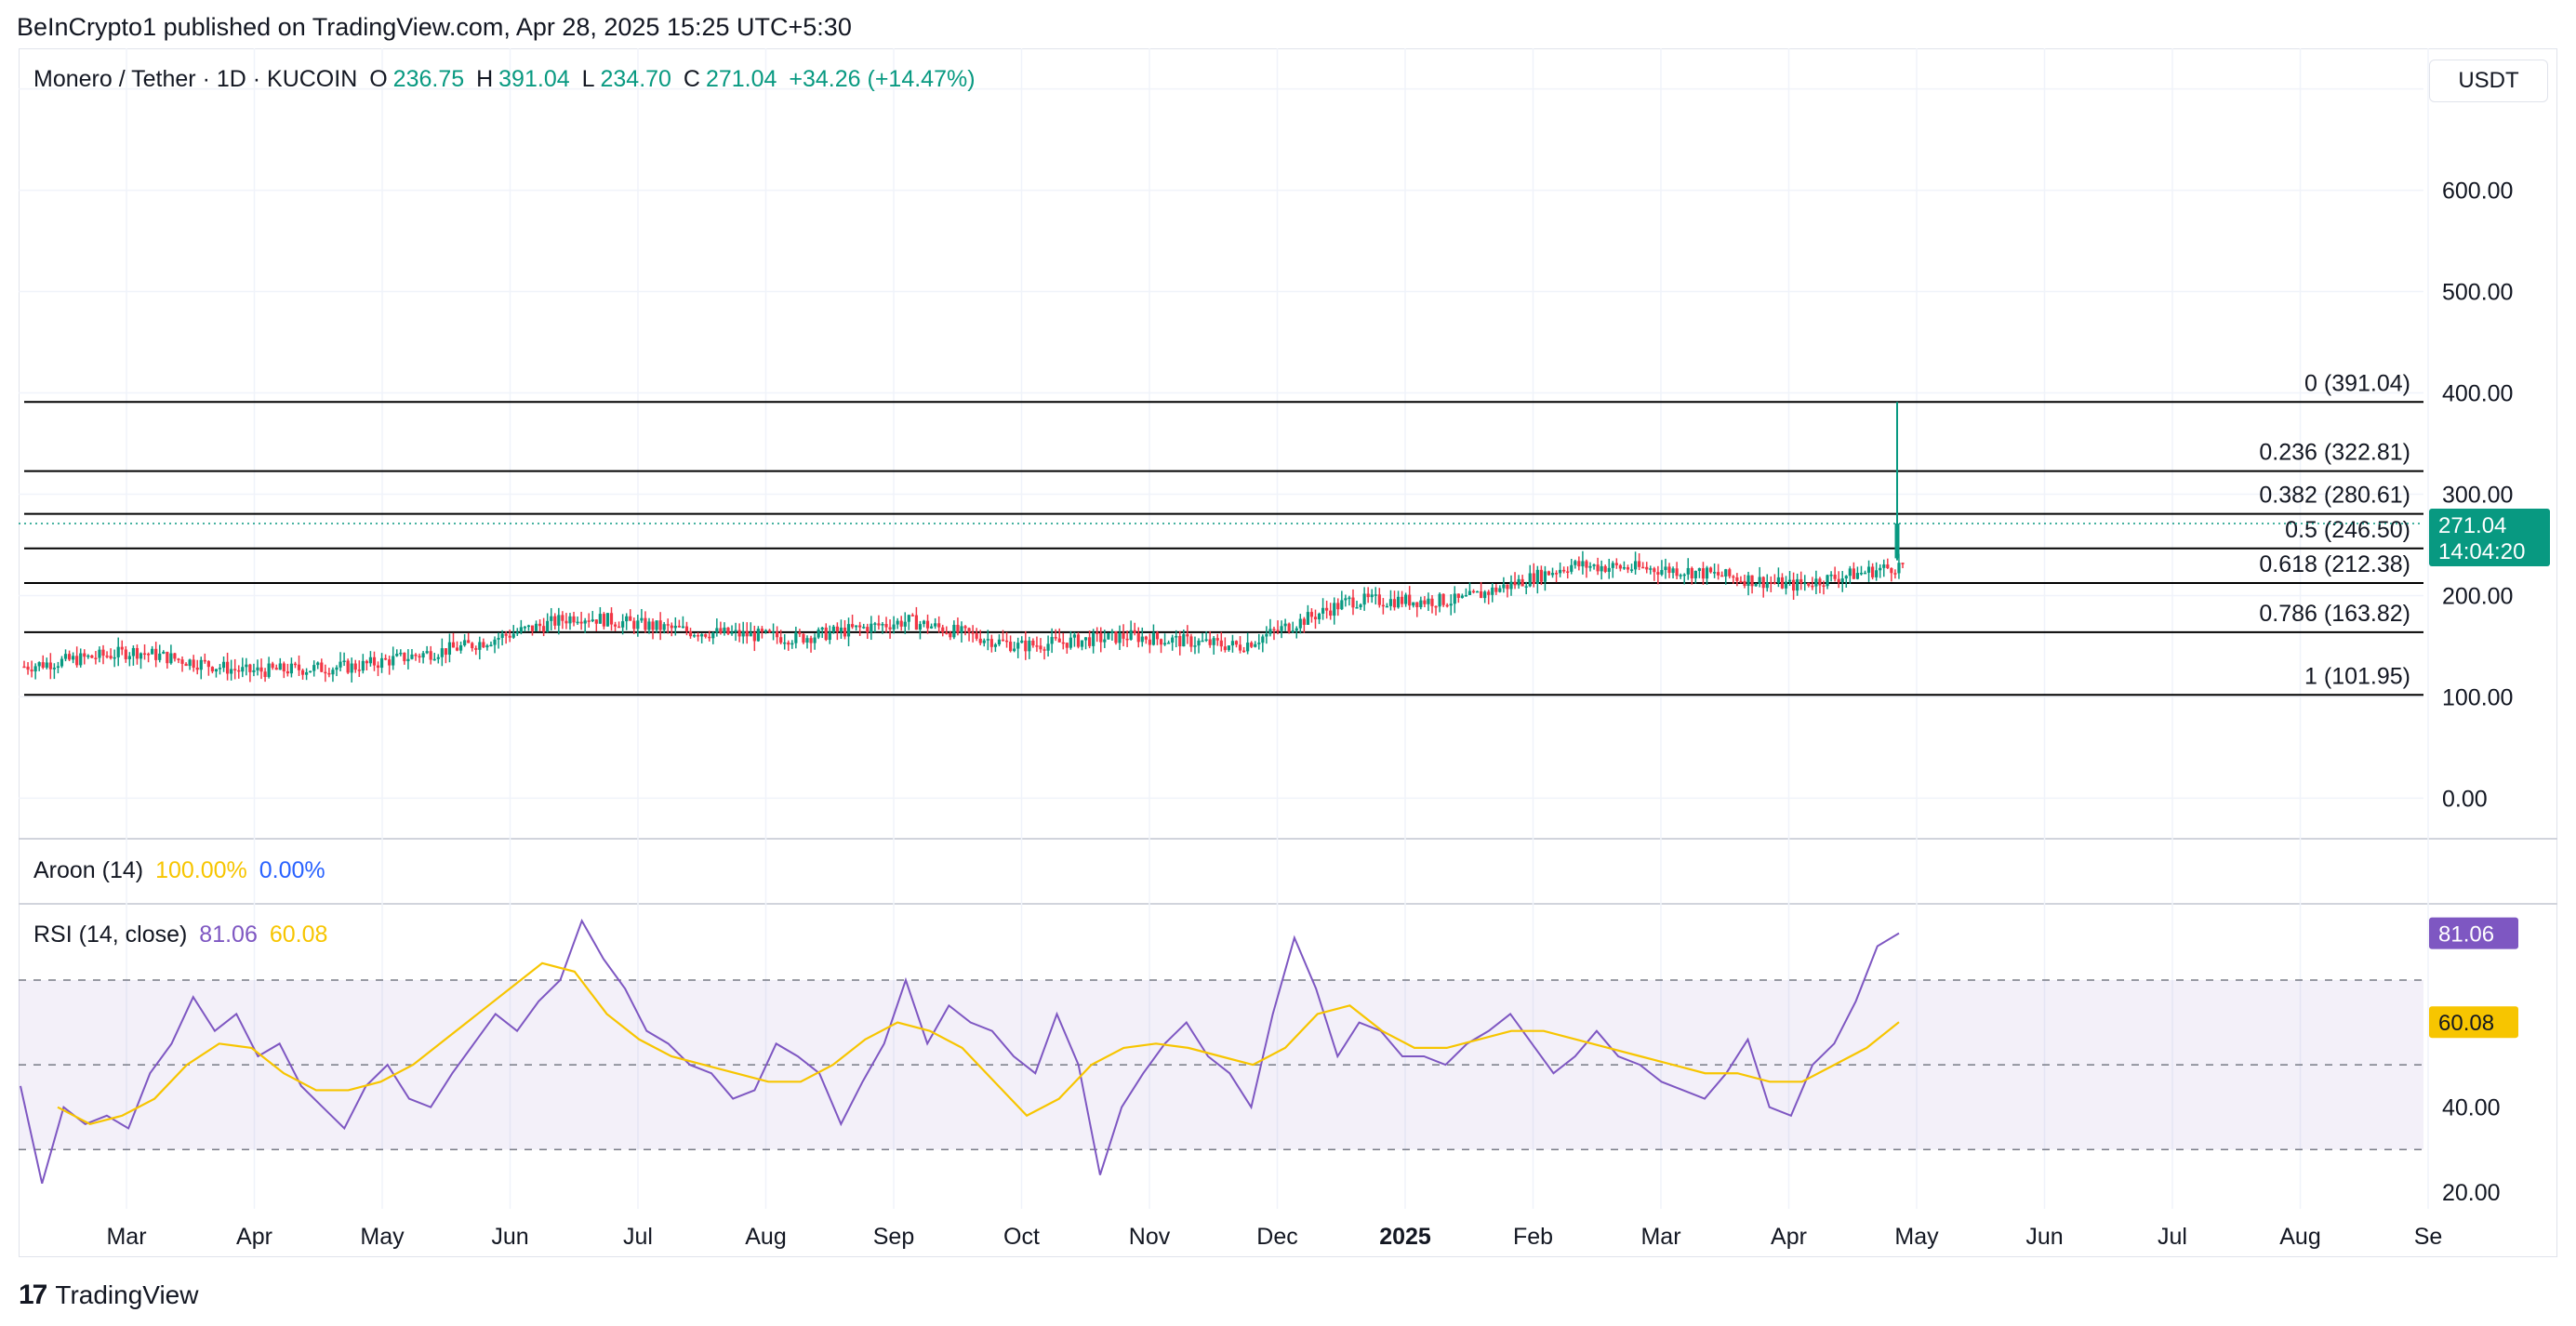 This screenshot has width=2576, height=1326. Describe the element at coordinates (2357, 676) in the screenshot. I see `fib-level-label: 1 (101.95)` at that location.